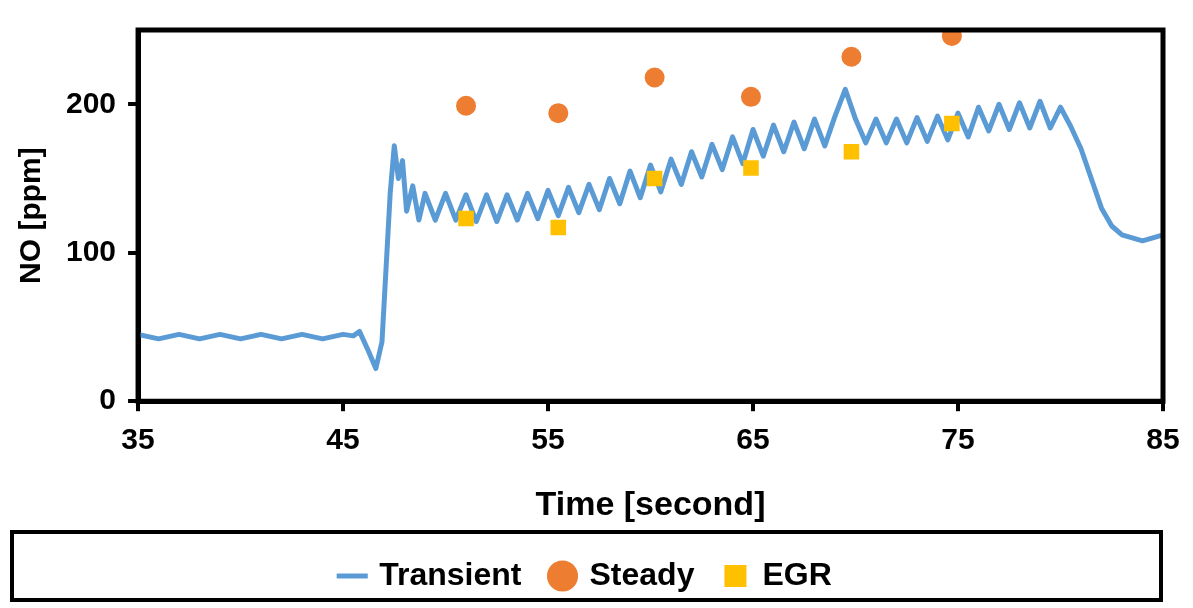  Describe the element at coordinates (958, 439) in the screenshot. I see `x-tick-label: 75` at that location.